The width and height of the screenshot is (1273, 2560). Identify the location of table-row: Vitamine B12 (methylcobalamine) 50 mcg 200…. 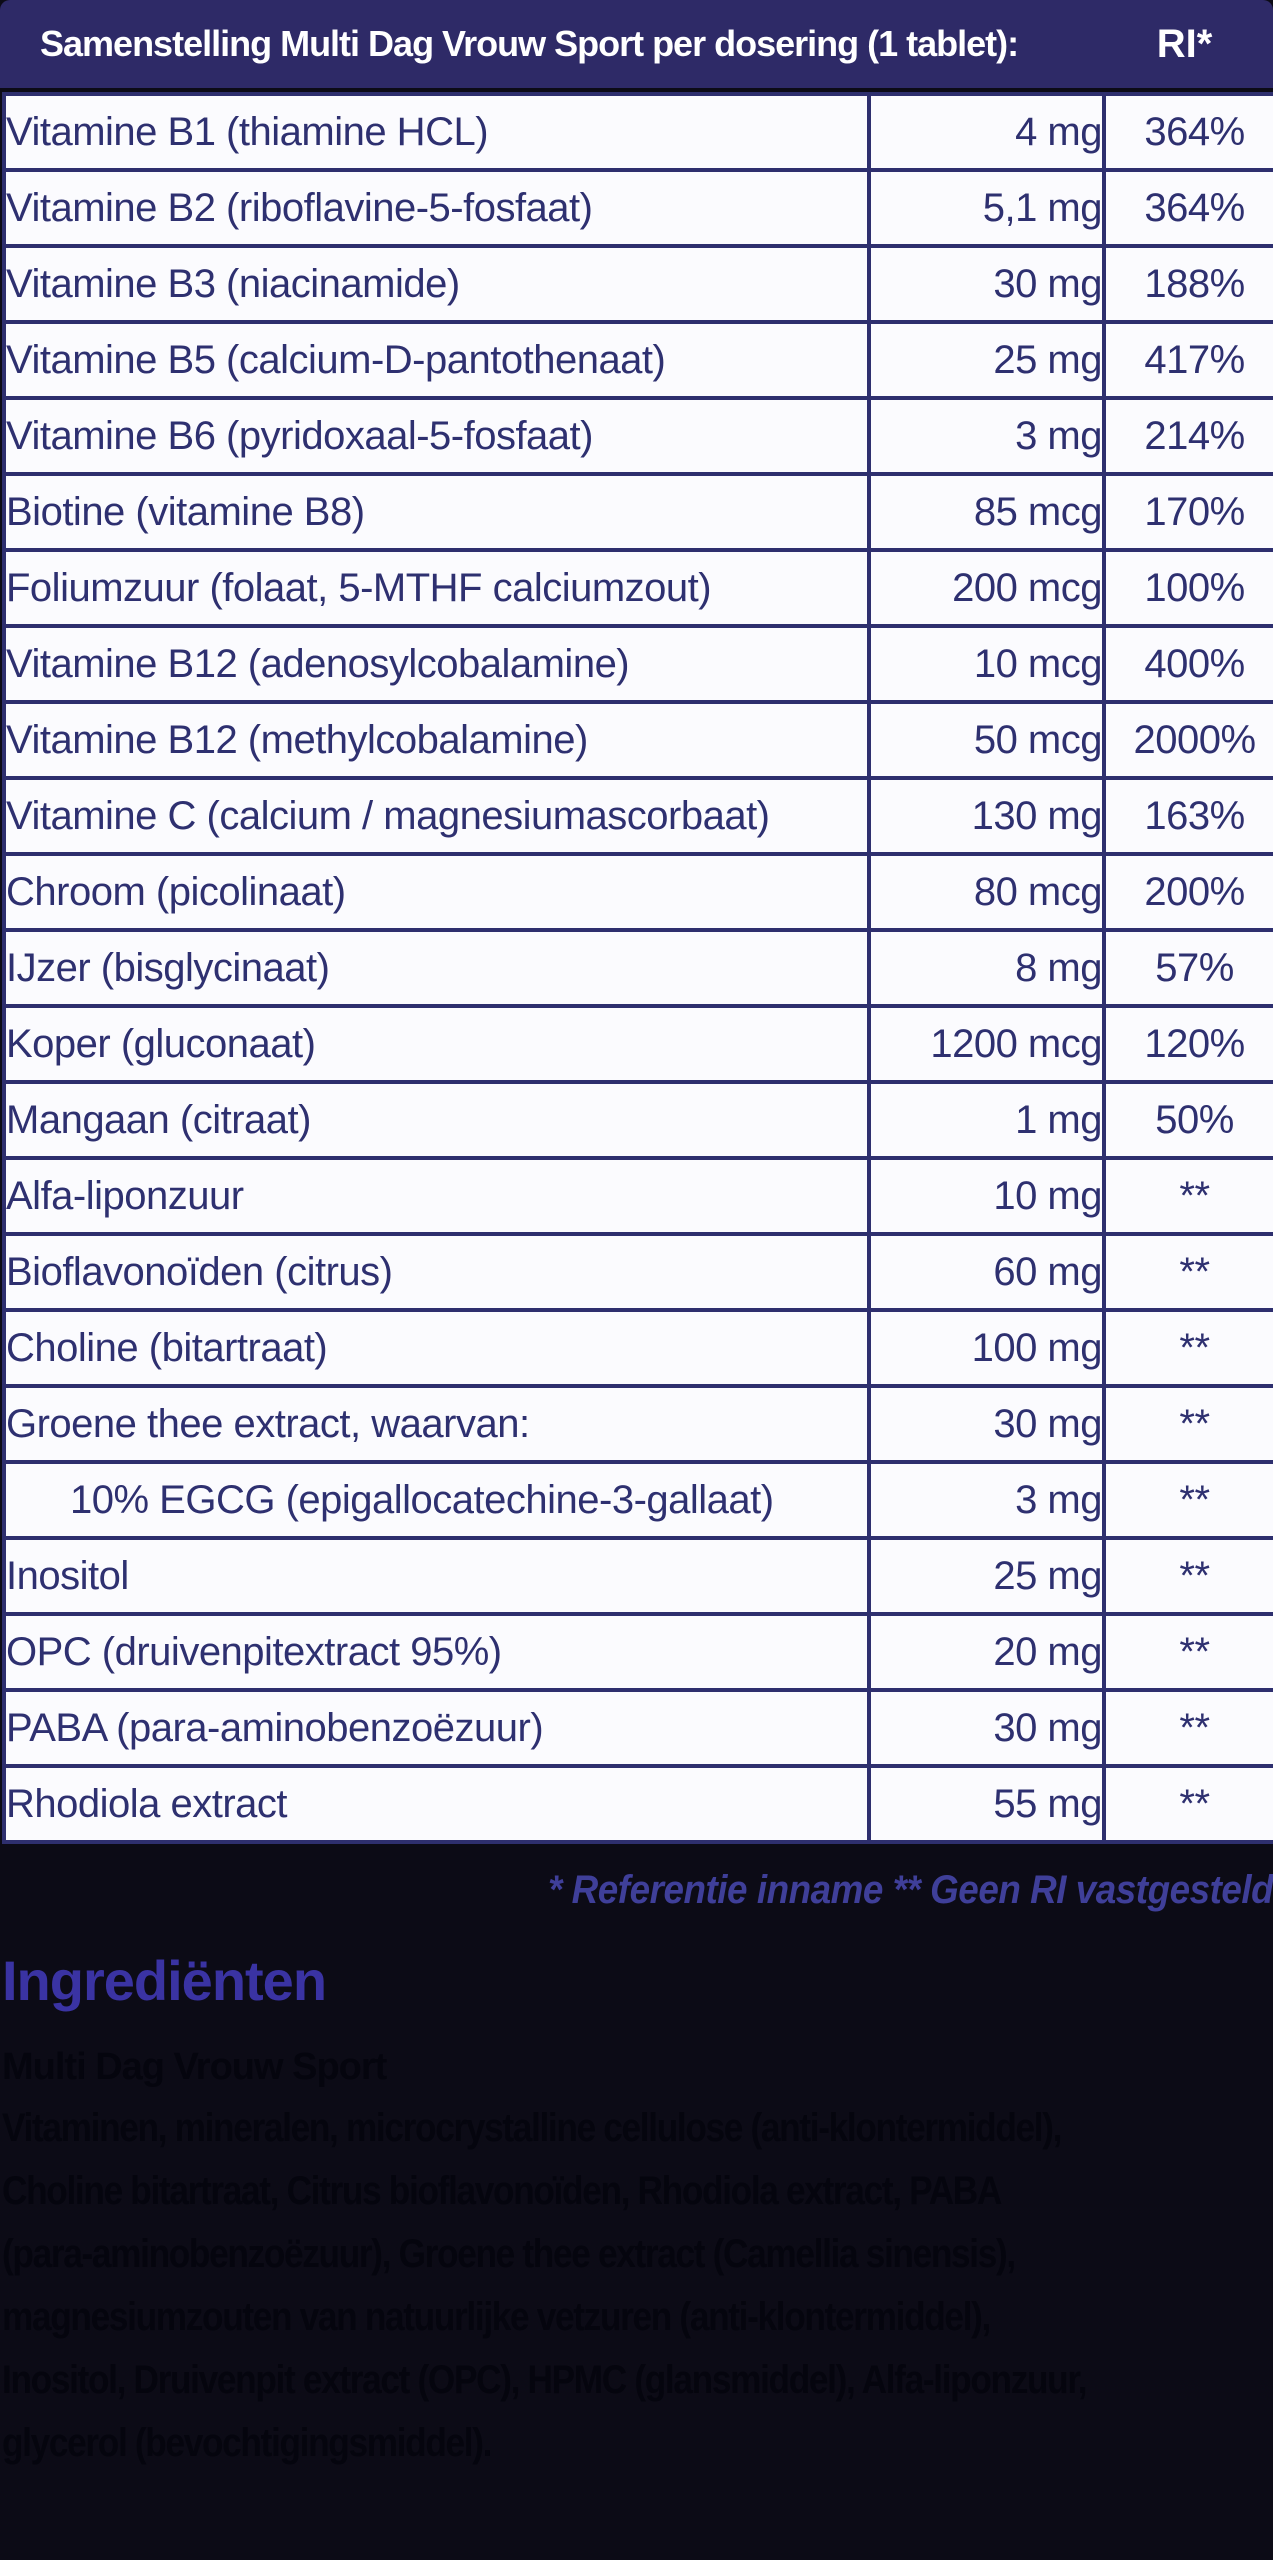
(637, 740).